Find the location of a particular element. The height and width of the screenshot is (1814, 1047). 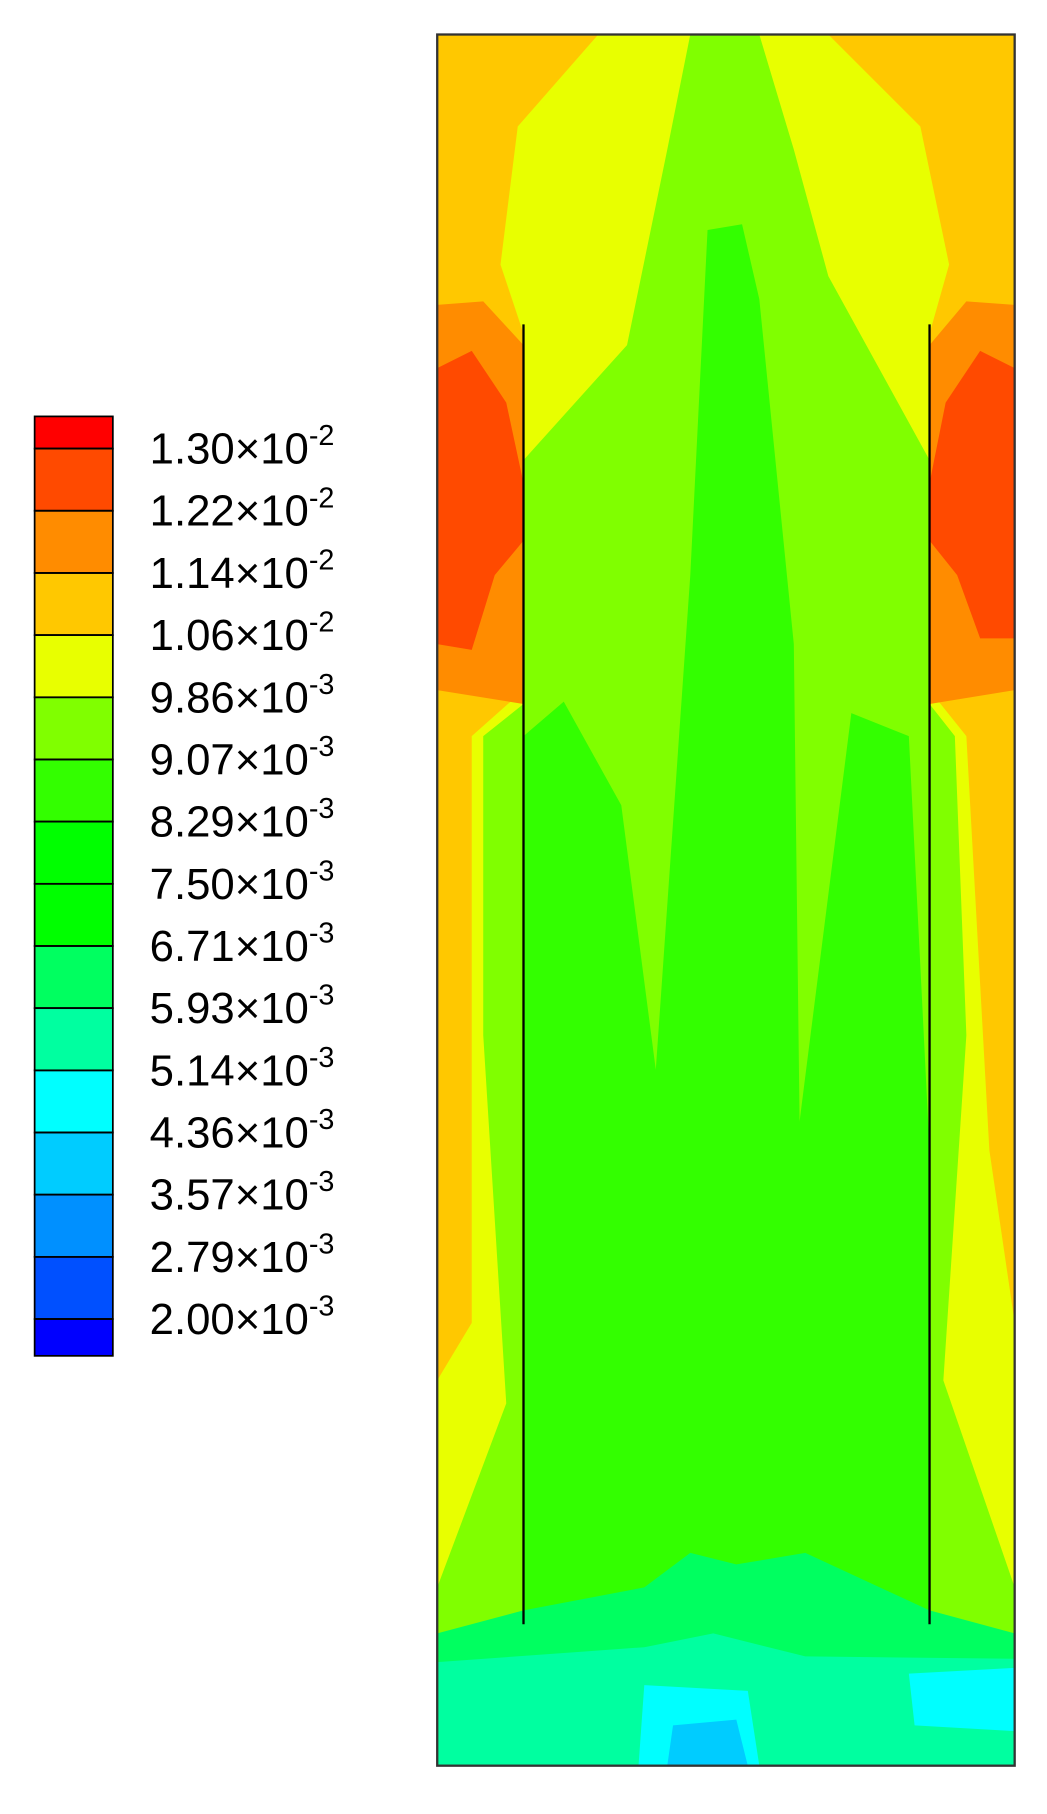

legend-label: 3.57×10⁻³ is located at coordinates (242, 1192).